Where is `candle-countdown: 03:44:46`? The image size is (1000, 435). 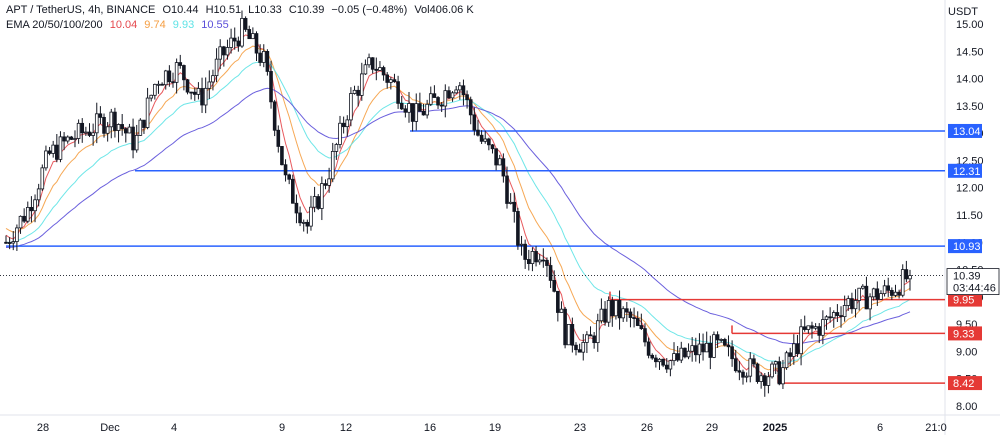
candle-countdown: 03:44:46 is located at coordinates (974, 289).